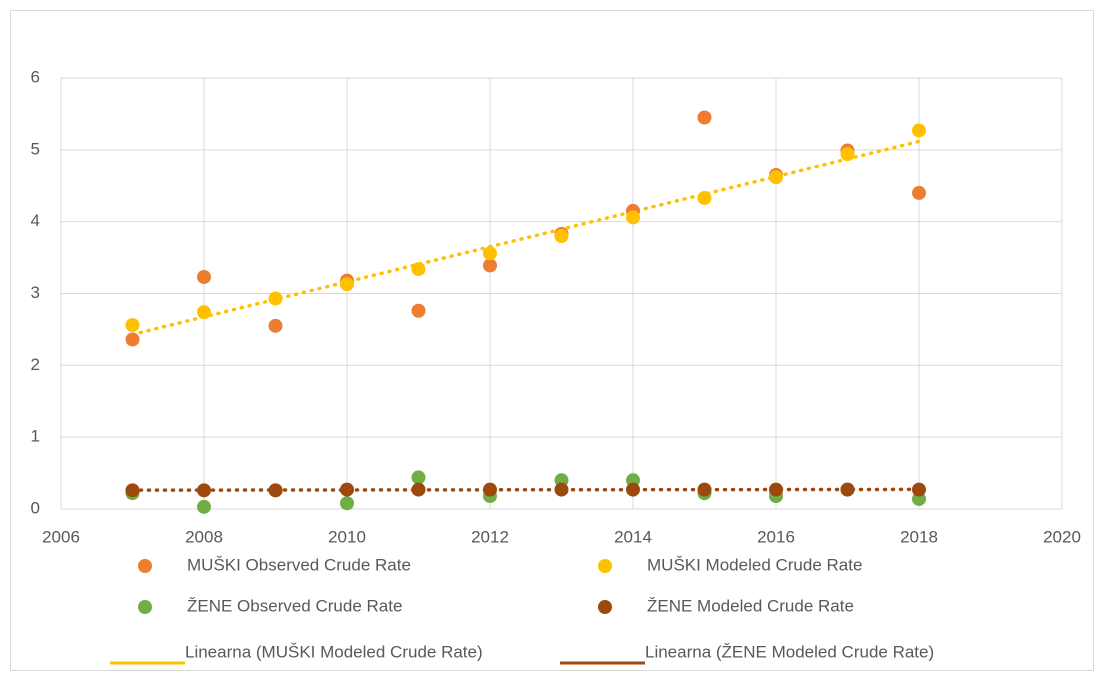 The width and height of the screenshot is (1104, 686). Describe the element at coordinates (35, 148) in the screenshot. I see `y-tick-label: 5` at that location.